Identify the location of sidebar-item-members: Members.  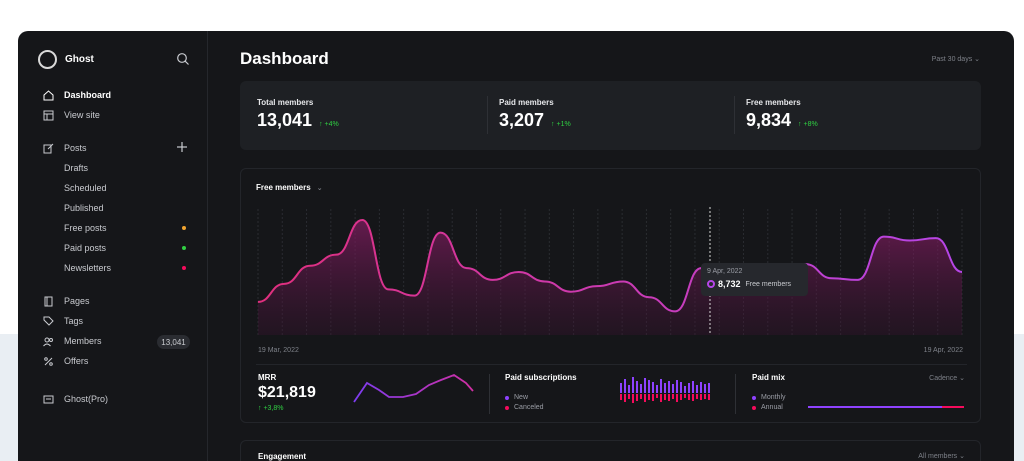
(117, 341).